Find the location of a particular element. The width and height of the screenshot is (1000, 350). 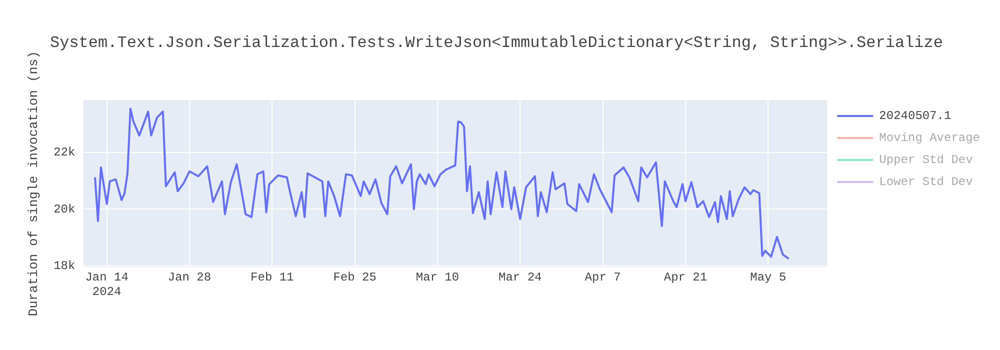

y-axis-title: Duration of single invocation (ns) is located at coordinates (34, 183).